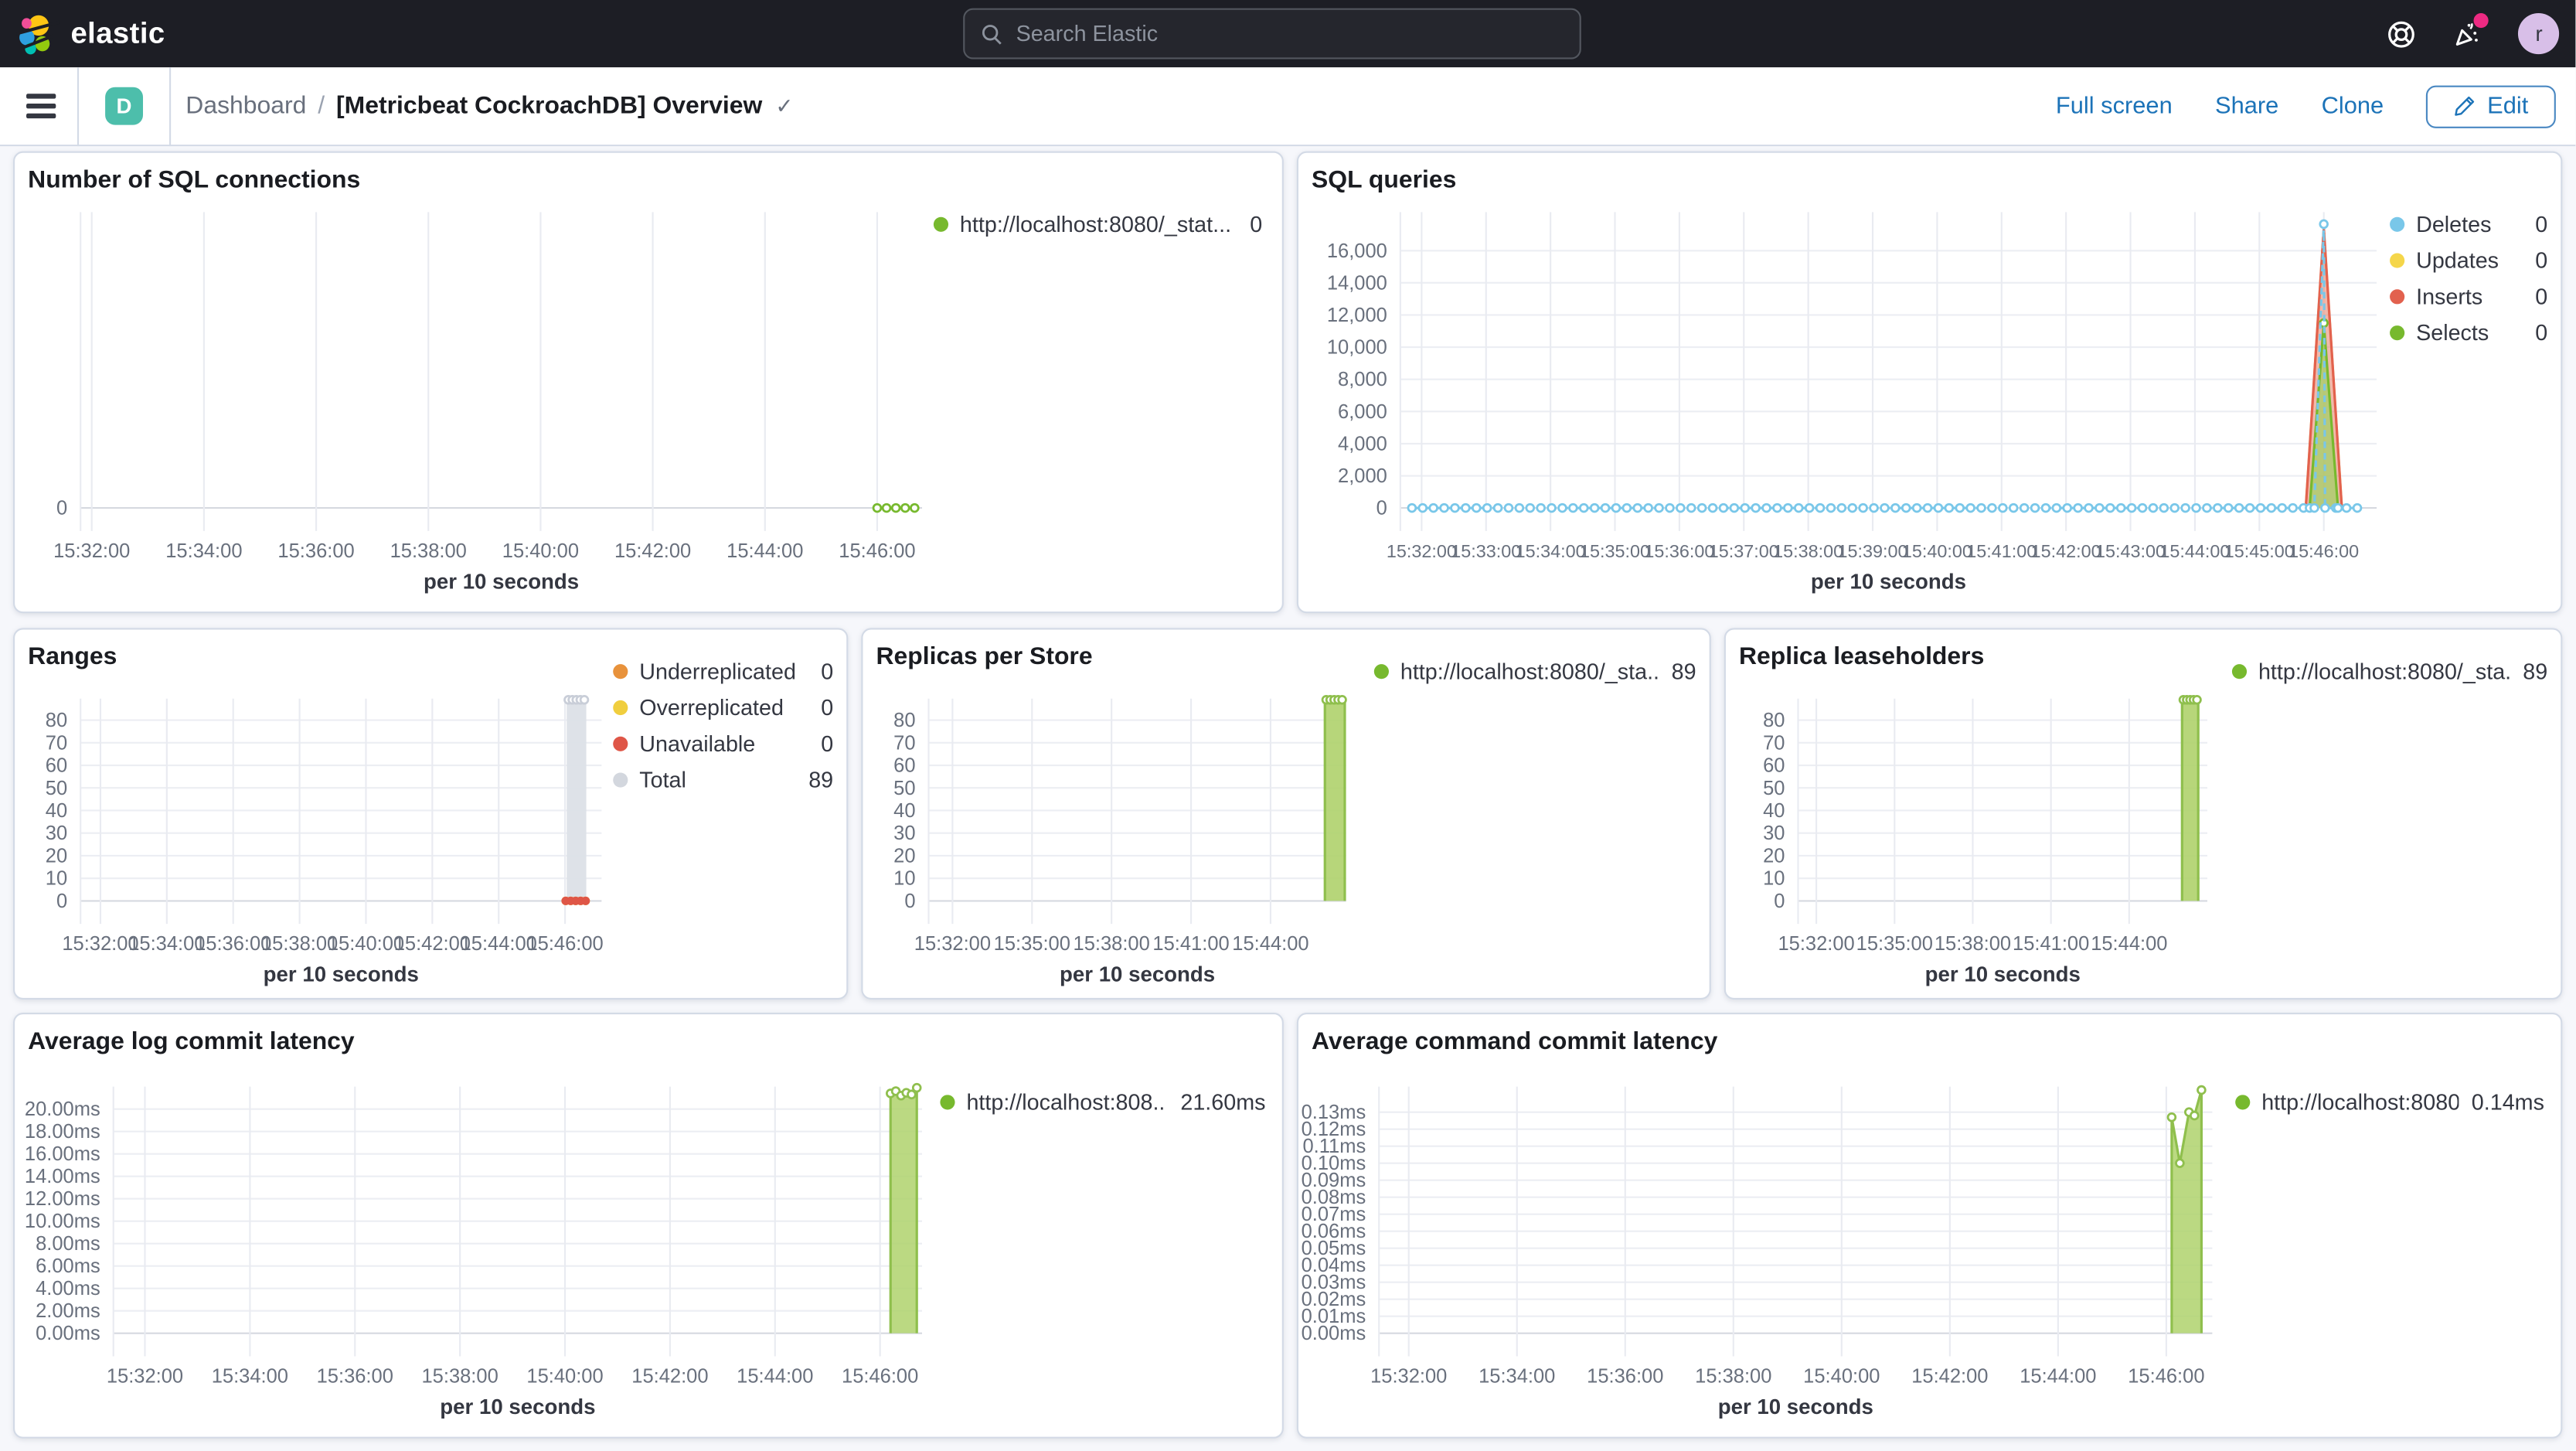  I want to click on legend-item: http://localhost:8080/_stat... 0, so click(1098, 224).